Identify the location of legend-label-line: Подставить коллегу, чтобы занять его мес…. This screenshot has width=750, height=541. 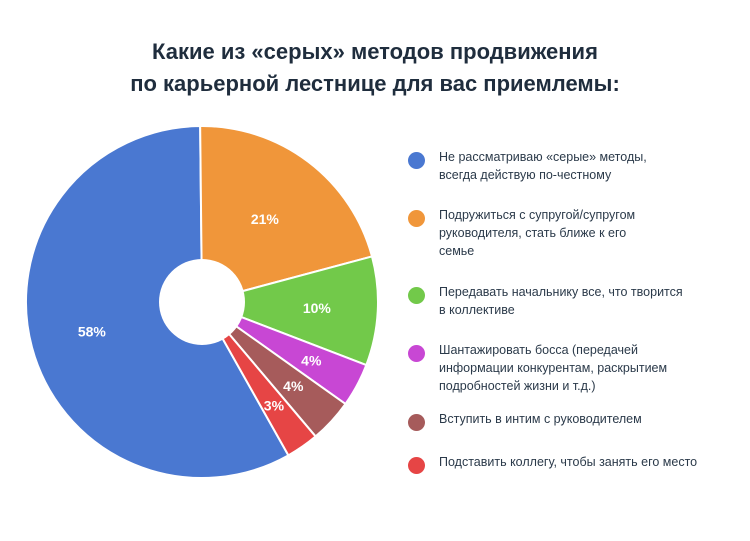
(568, 462).